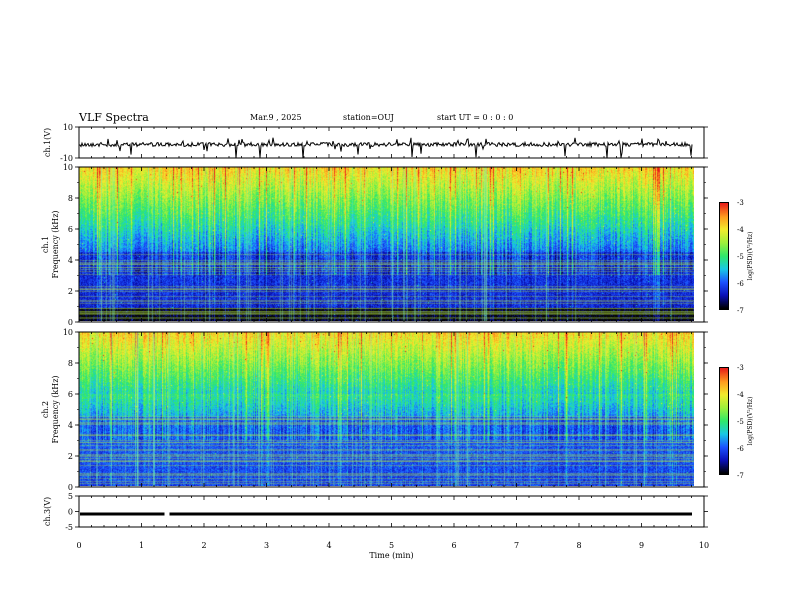  I want to click on x-tick-label: 2, so click(203, 545).